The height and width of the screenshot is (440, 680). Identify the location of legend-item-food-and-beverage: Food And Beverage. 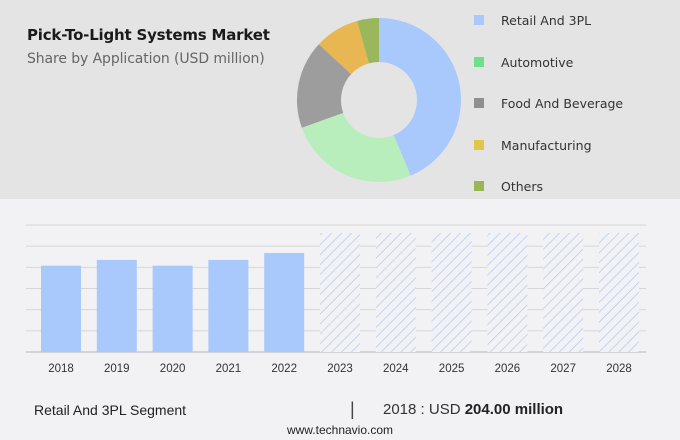
(574, 103).